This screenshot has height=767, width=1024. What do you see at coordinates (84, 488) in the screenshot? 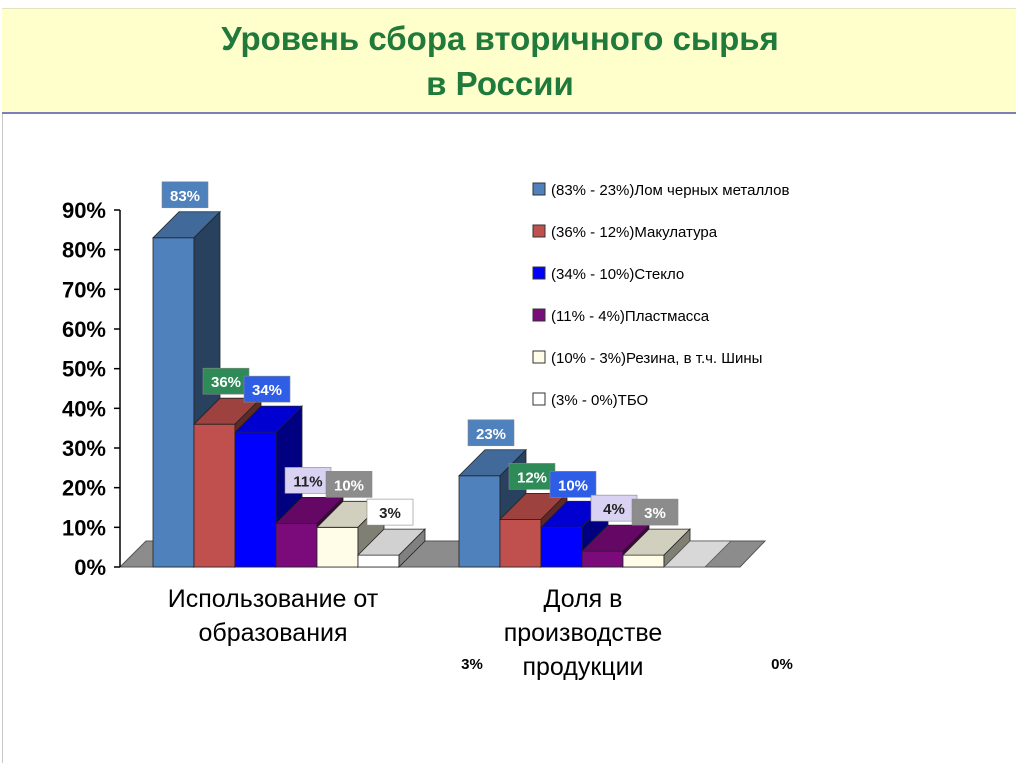
I see `y-tick-label: 20%` at bounding box center [84, 488].